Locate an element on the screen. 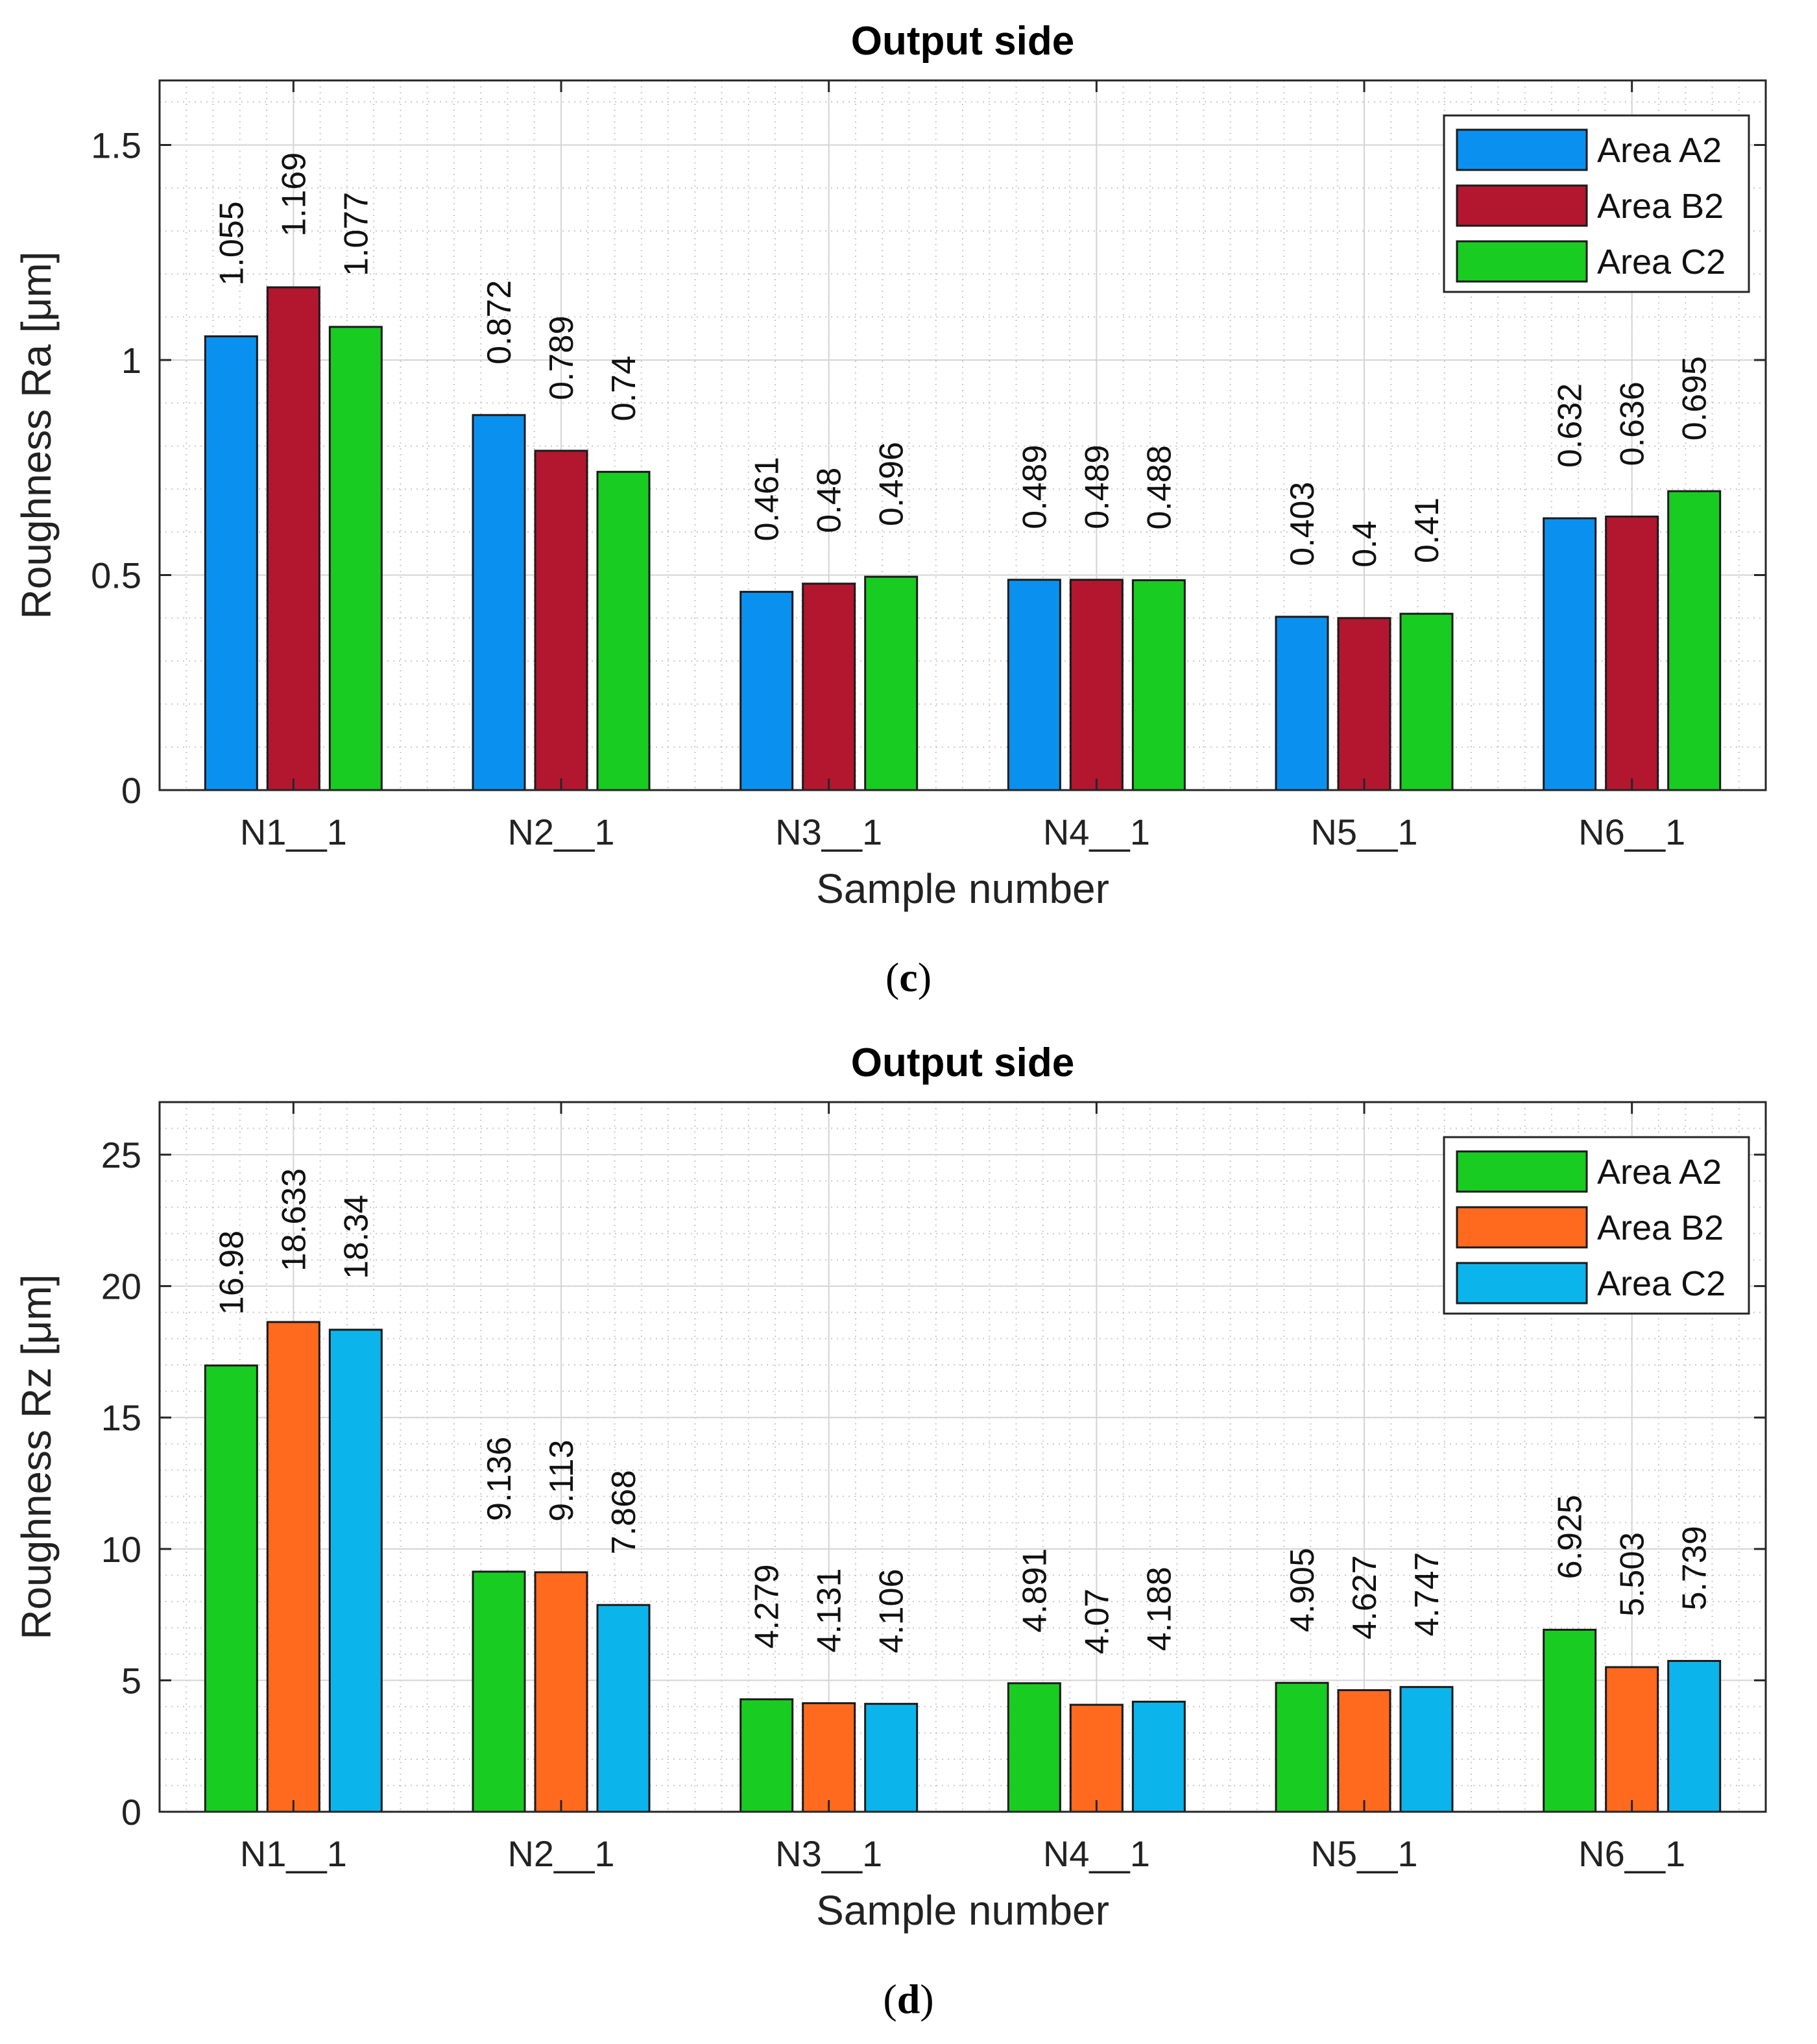  legend-entry-area-b2: Area B2 is located at coordinates (1660, 1227).